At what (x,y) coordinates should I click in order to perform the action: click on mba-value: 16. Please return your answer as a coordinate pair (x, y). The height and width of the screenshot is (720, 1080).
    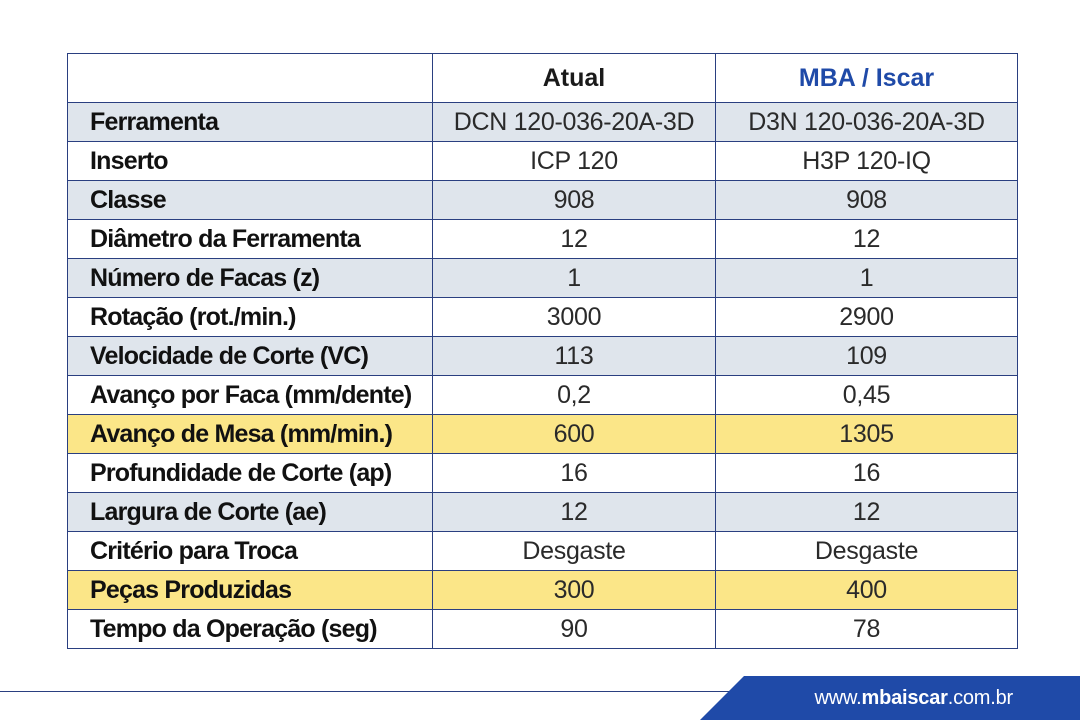
    Looking at the image, I should click on (866, 473).